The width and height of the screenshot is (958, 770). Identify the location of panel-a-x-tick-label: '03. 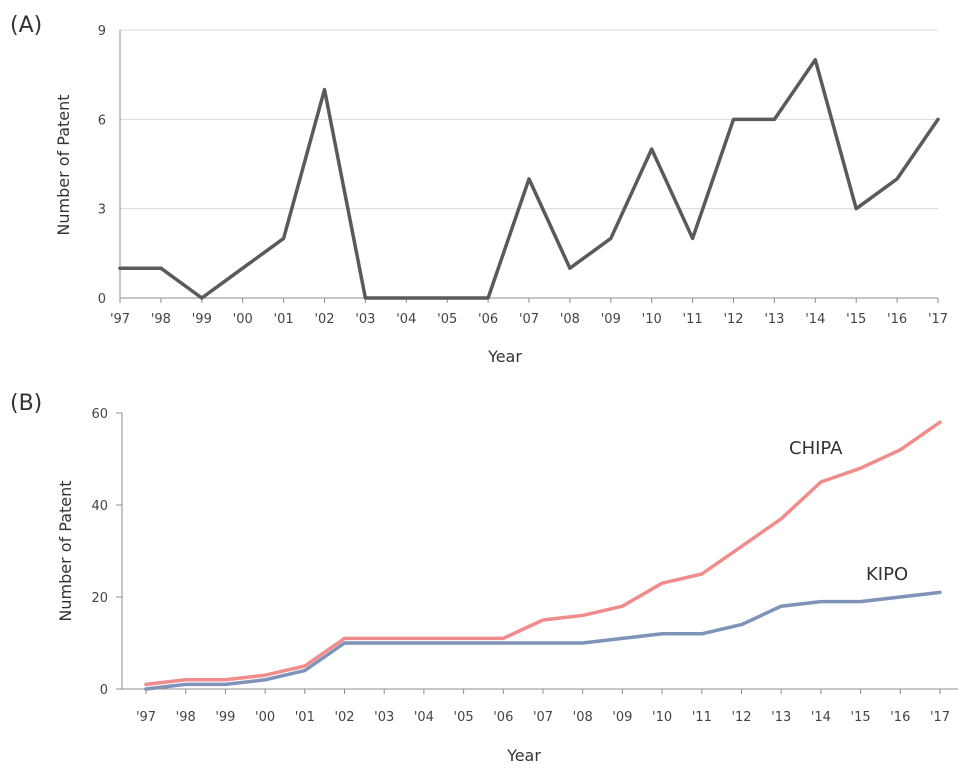
(365, 319).